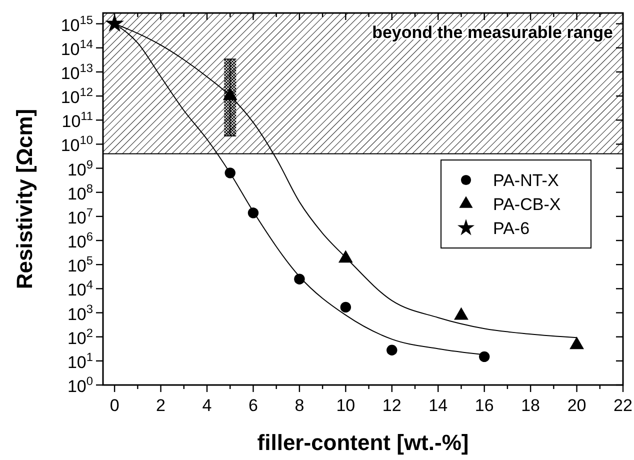 The width and height of the screenshot is (634, 460). Describe the element at coordinates (80, 192) in the screenshot. I see `y-tick-label: 10$^{8}$` at that location.